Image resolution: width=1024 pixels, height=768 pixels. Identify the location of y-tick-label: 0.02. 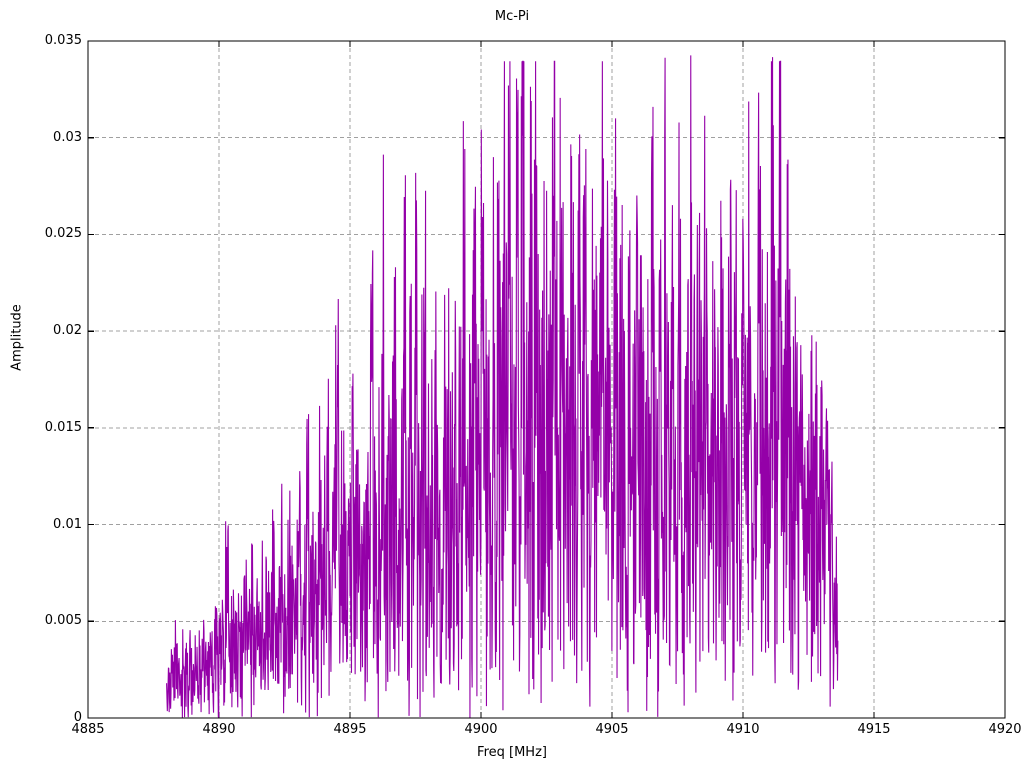
(67, 331).